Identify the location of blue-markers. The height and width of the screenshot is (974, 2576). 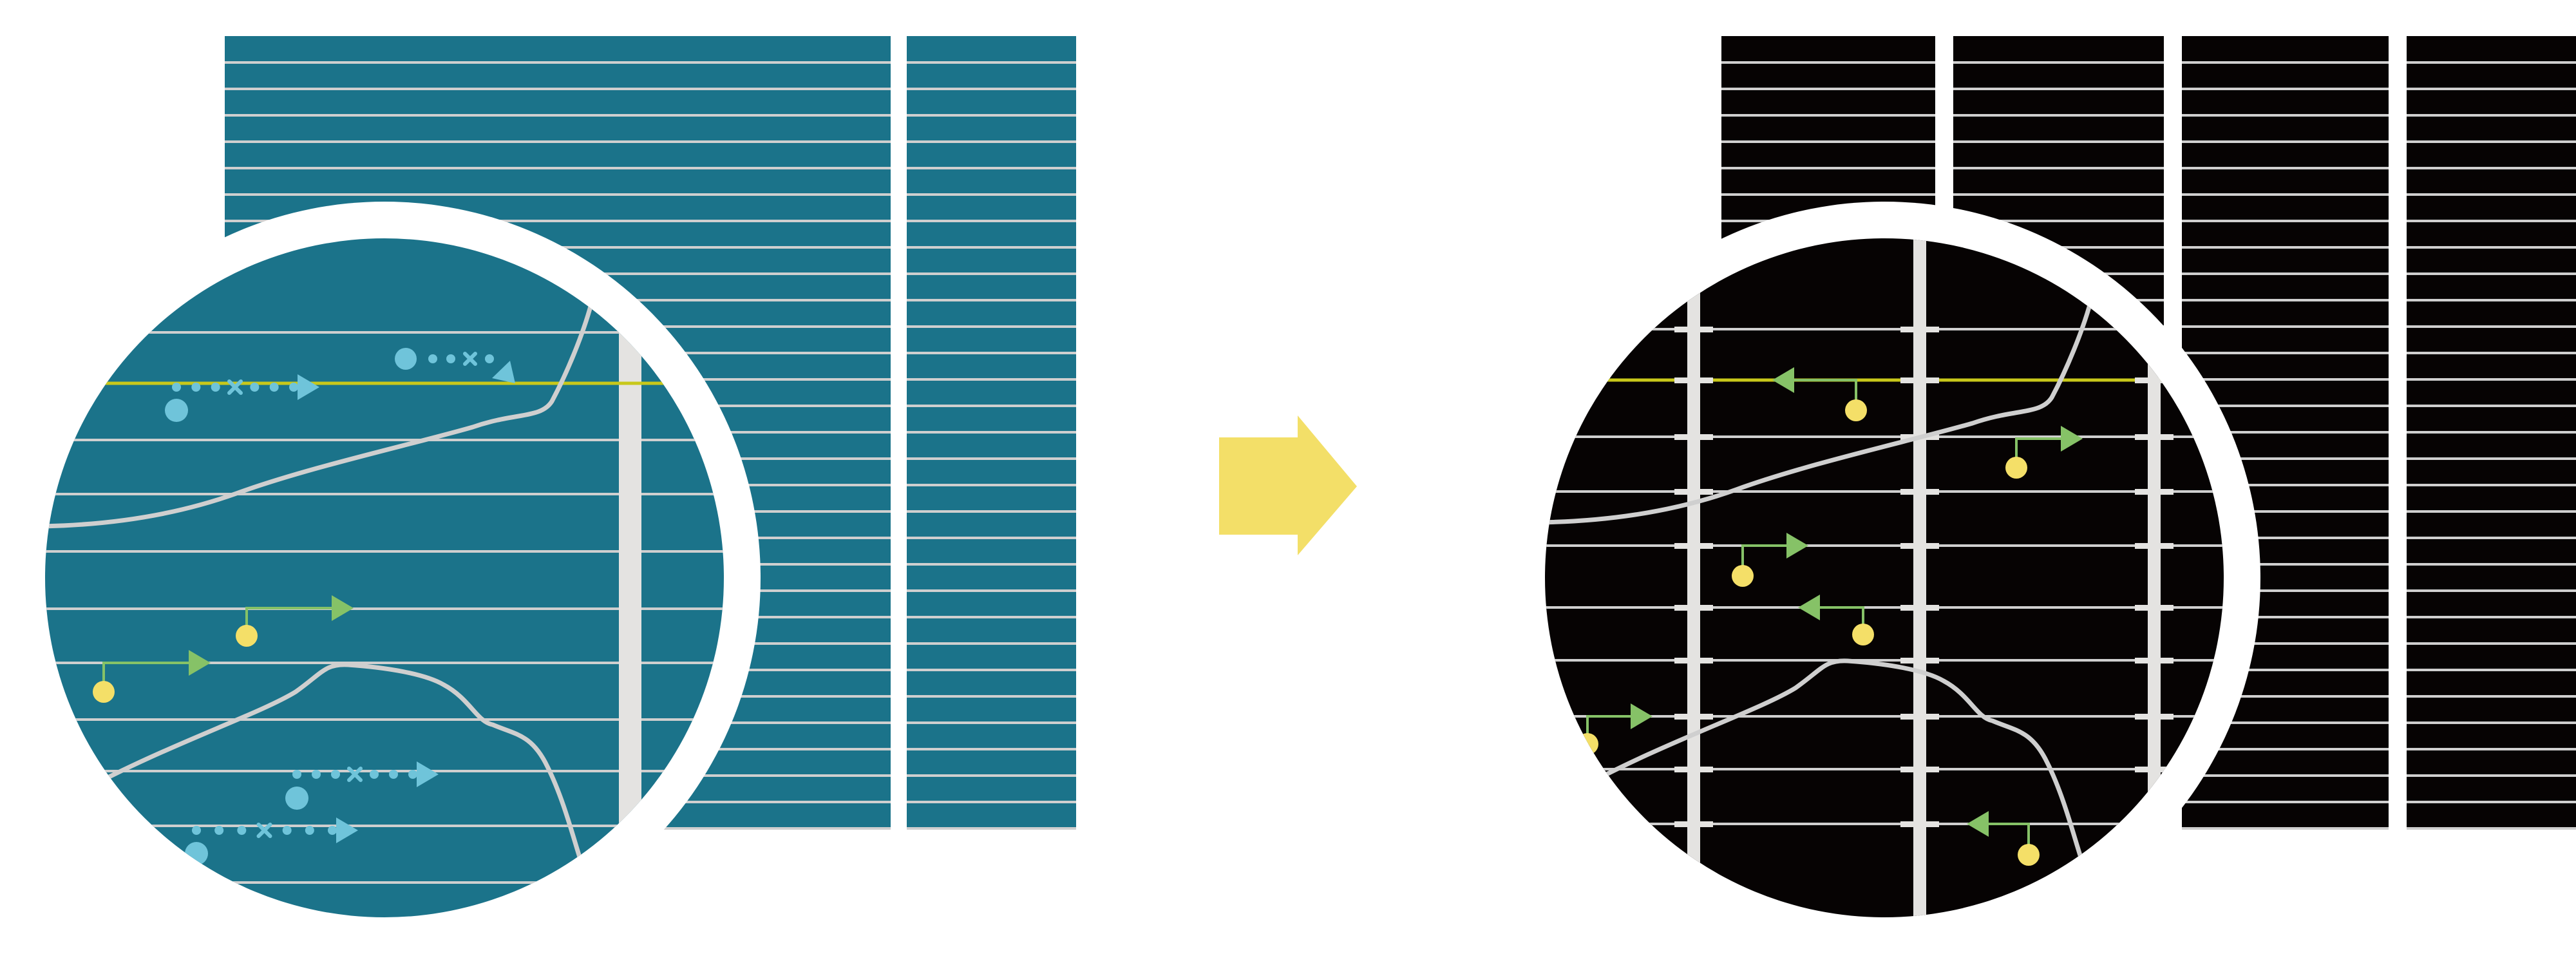
(340, 606).